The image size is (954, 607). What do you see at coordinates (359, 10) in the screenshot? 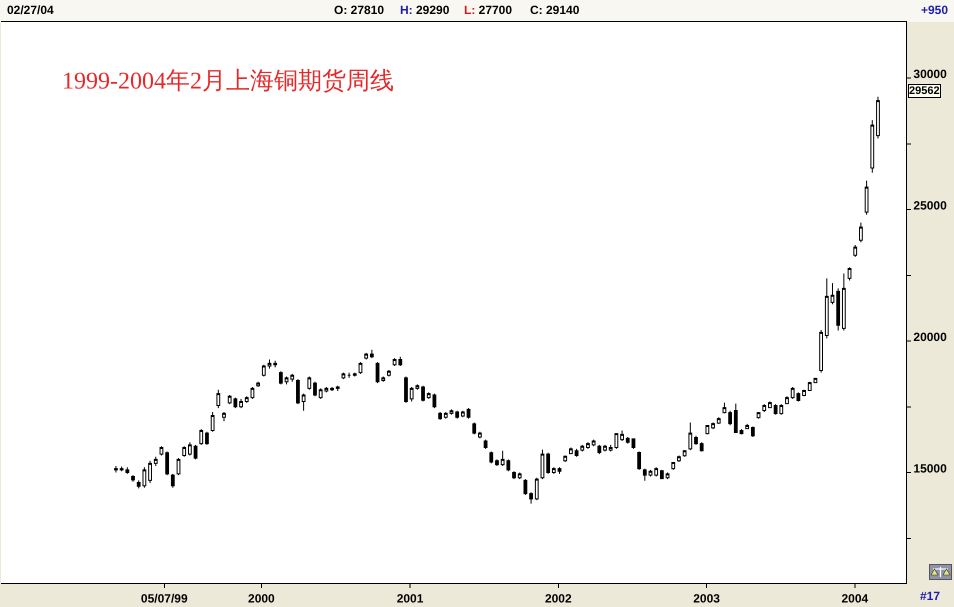
I see `text: O: 27810` at bounding box center [359, 10].